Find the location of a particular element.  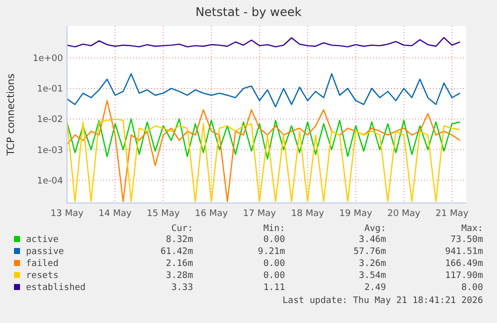

x-tick-label: 19 May is located at coordinates (356, 214).